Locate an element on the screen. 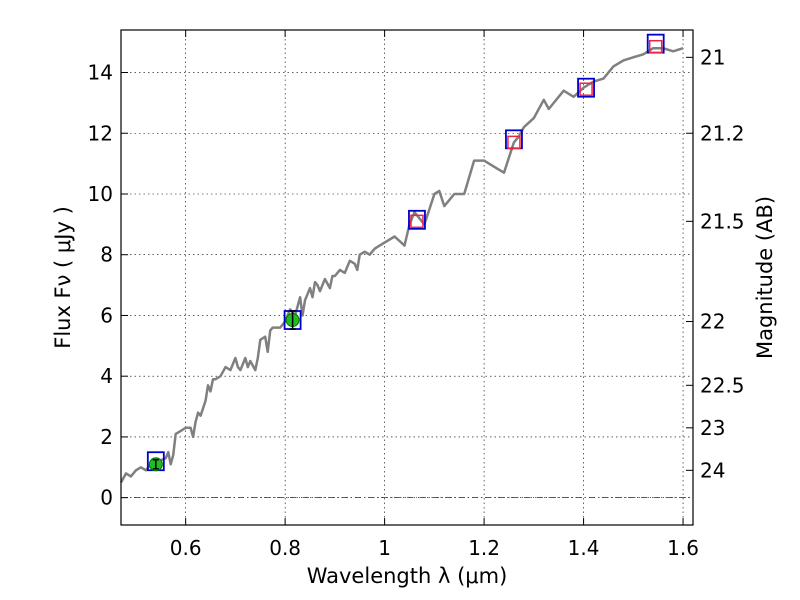  y-tick-label: 6 is located at coordinates (106, 315).